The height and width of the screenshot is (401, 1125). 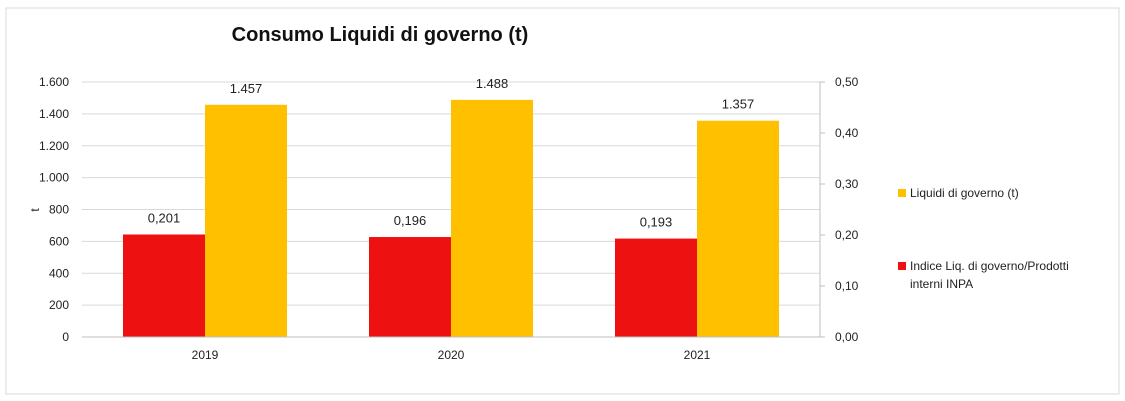 What do you see at coordinates (380, 35) in the screenshot?
I see `chart-title: Consumo Liquidi di governo (t)` at bounding box center [380, 35].